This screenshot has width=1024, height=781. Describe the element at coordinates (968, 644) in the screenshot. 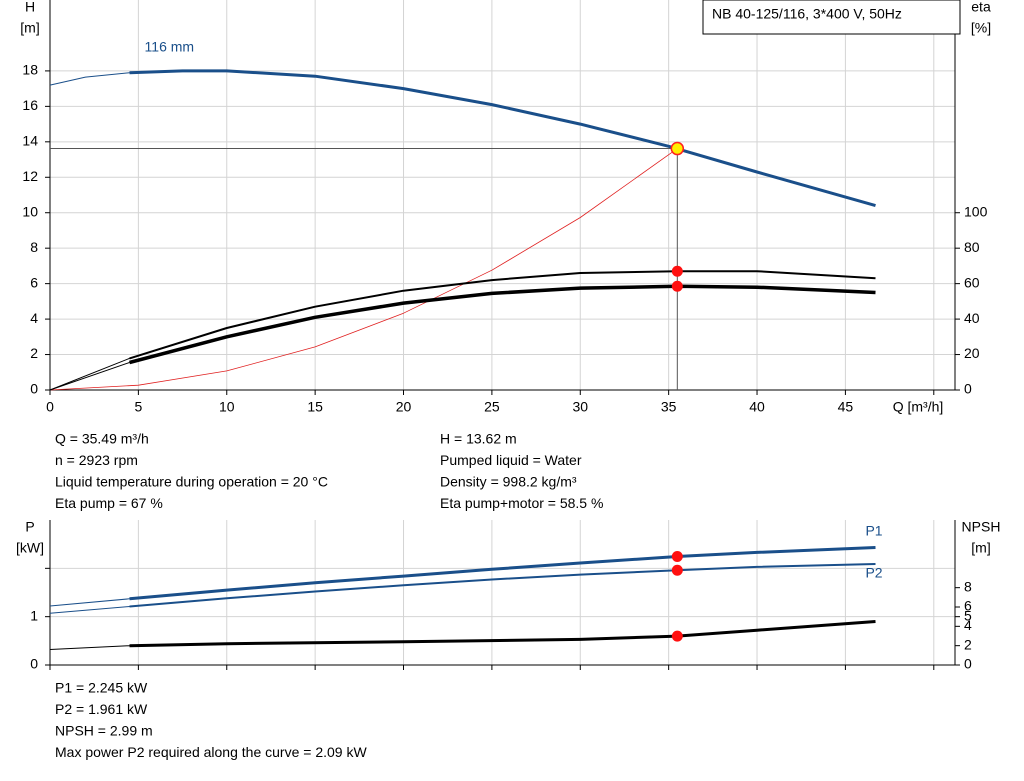

I see `y2-tick-label: 2` at that location.